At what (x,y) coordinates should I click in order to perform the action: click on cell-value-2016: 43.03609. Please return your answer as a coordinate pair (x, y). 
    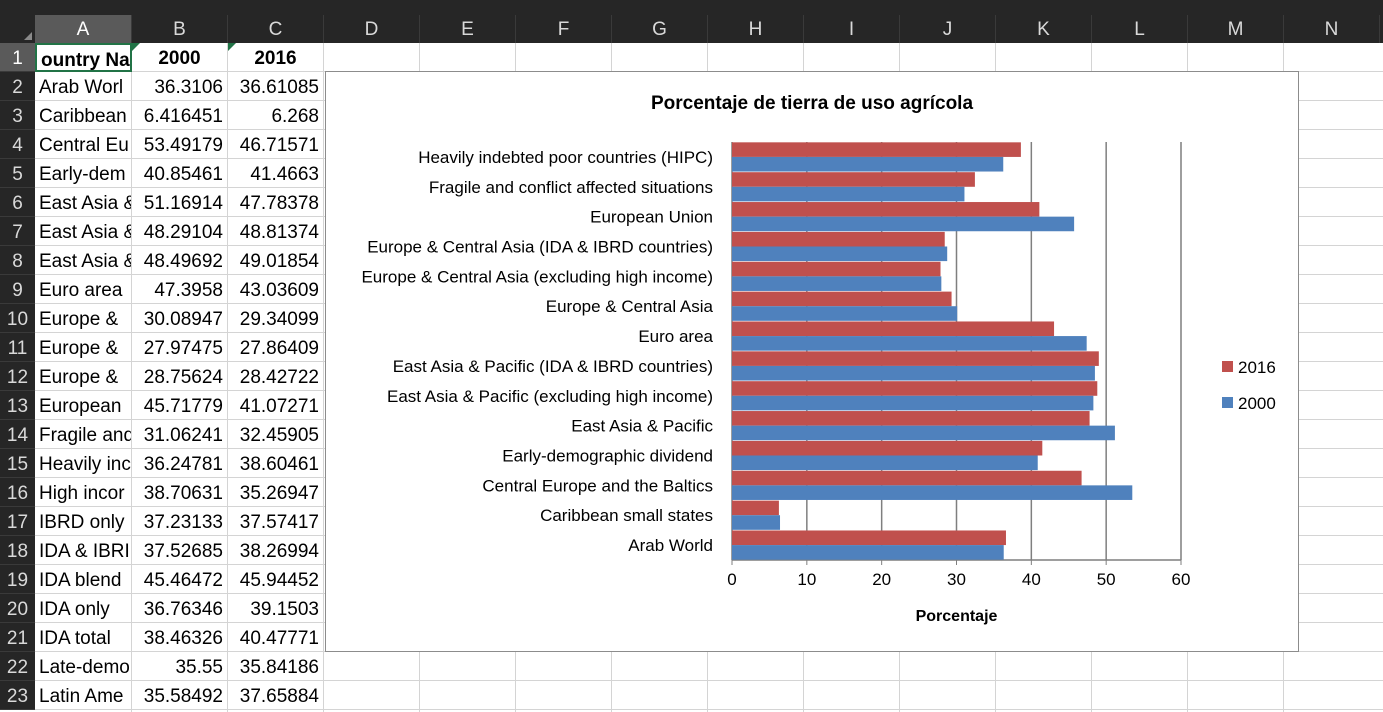
    Looking at the image, I should click on (276, 289).